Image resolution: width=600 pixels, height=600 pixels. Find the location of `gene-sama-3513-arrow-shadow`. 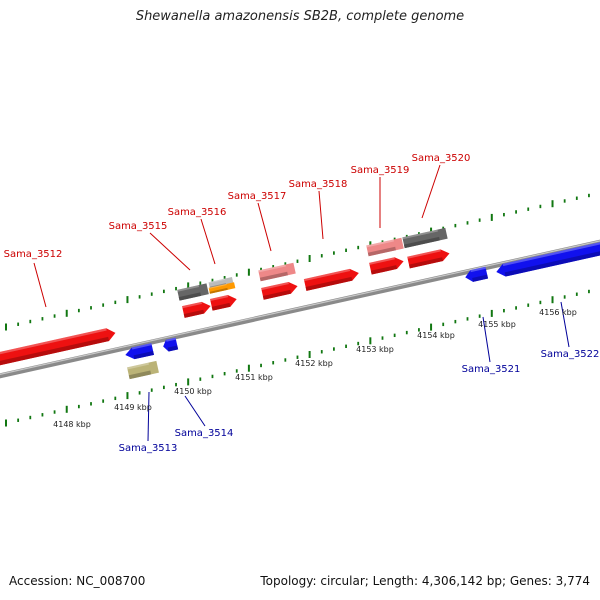

gene-sama-3513-arrow-shadow is located at coordinates (143, 355).